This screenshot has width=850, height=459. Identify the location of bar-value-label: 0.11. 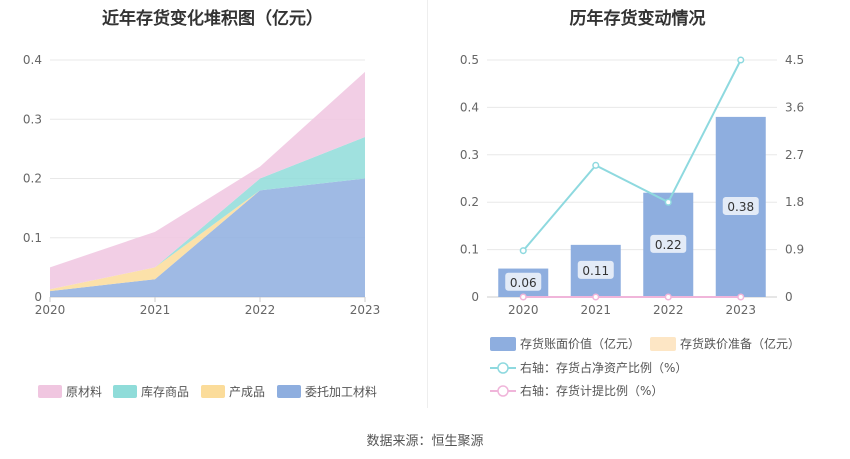
(595, 271).